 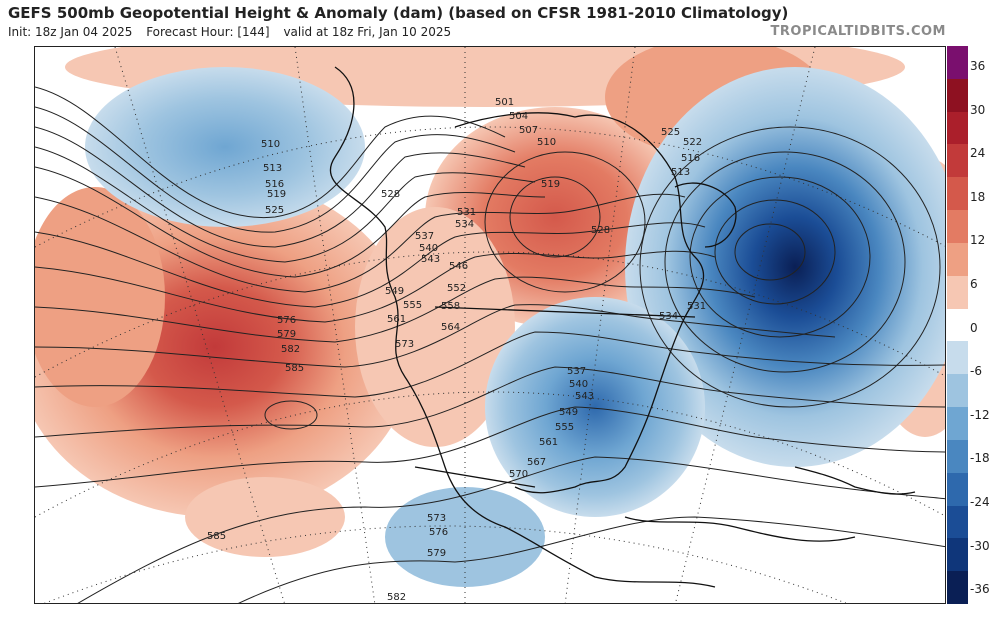 What do you see at coordinates (980, 589) in the screenshot?
I see `colorbar-label: -36` at bounding box center [980, 589].